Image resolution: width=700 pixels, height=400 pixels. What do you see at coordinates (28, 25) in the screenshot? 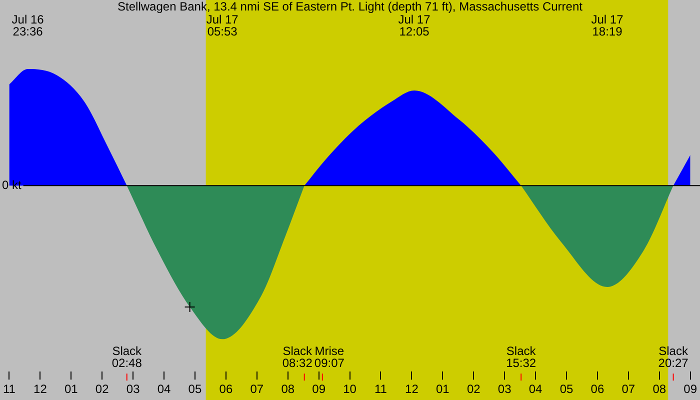
I see `text: Jul 16 23:36` at bounding box center [28, 25].